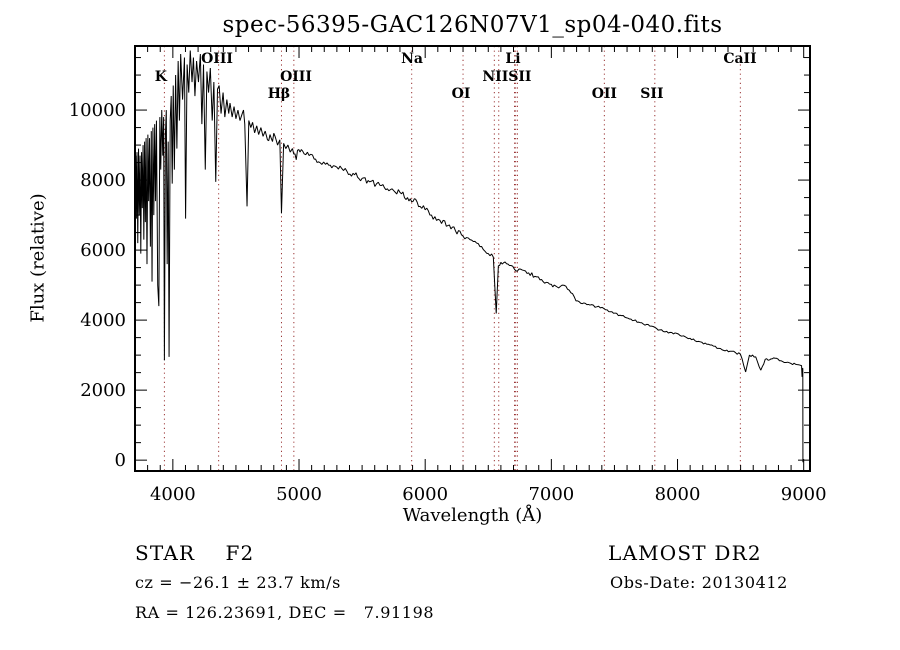 The image size is (900, 650). I want to click on chart-title: spec-56395-GAC126N07V1_sp04-040.fits, so click(472, 25).